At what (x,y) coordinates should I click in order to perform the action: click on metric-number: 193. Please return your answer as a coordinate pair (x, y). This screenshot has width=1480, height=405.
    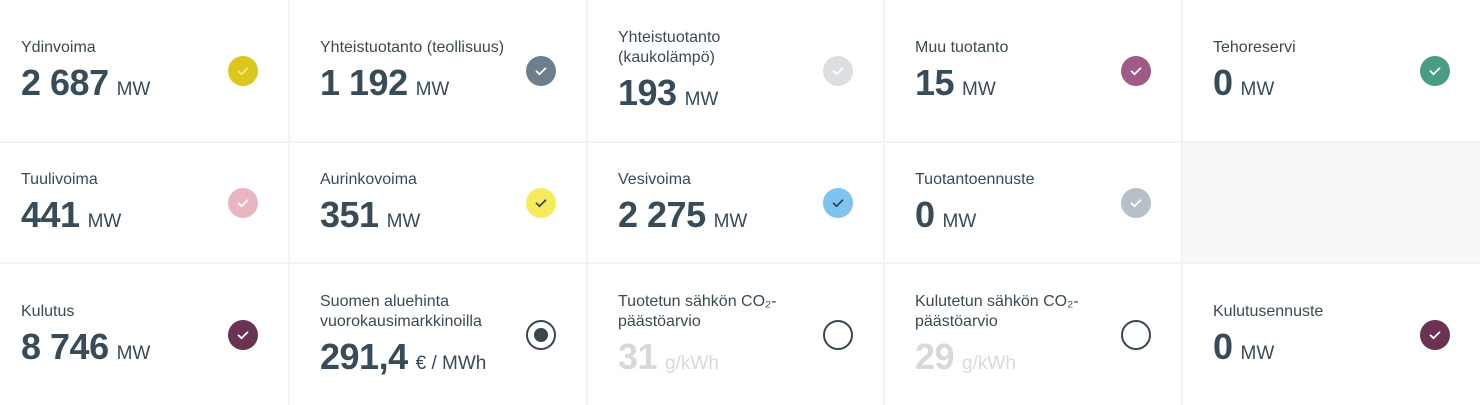
    Looking at the image, I should click on (647, 92).